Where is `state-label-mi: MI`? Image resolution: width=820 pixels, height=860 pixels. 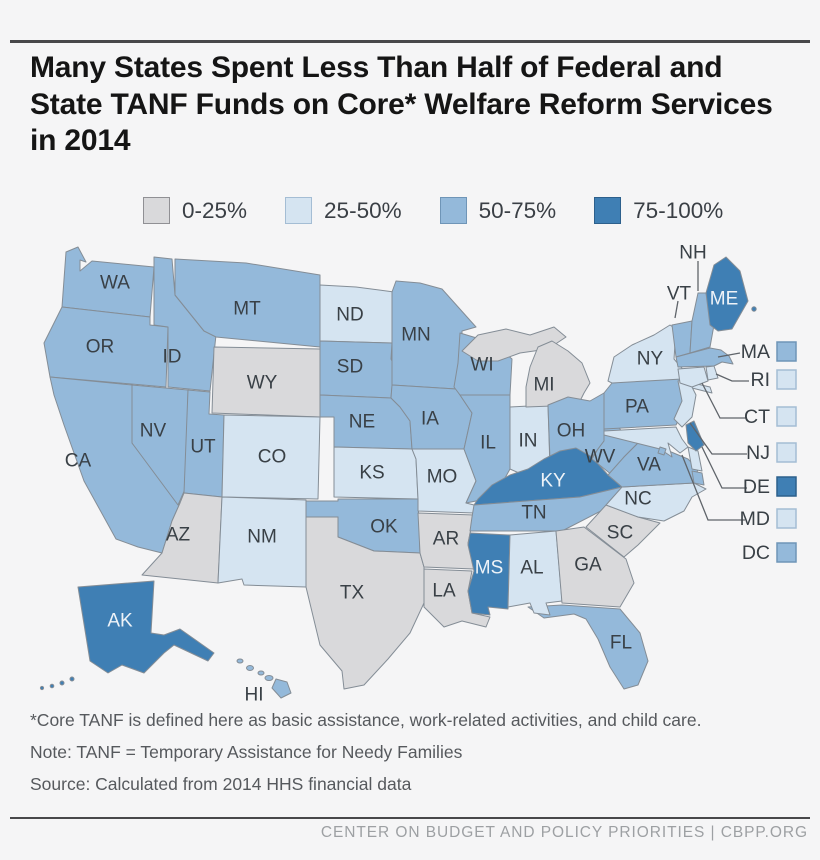 state-label-mi: MI is located at coordinates (543, 385).